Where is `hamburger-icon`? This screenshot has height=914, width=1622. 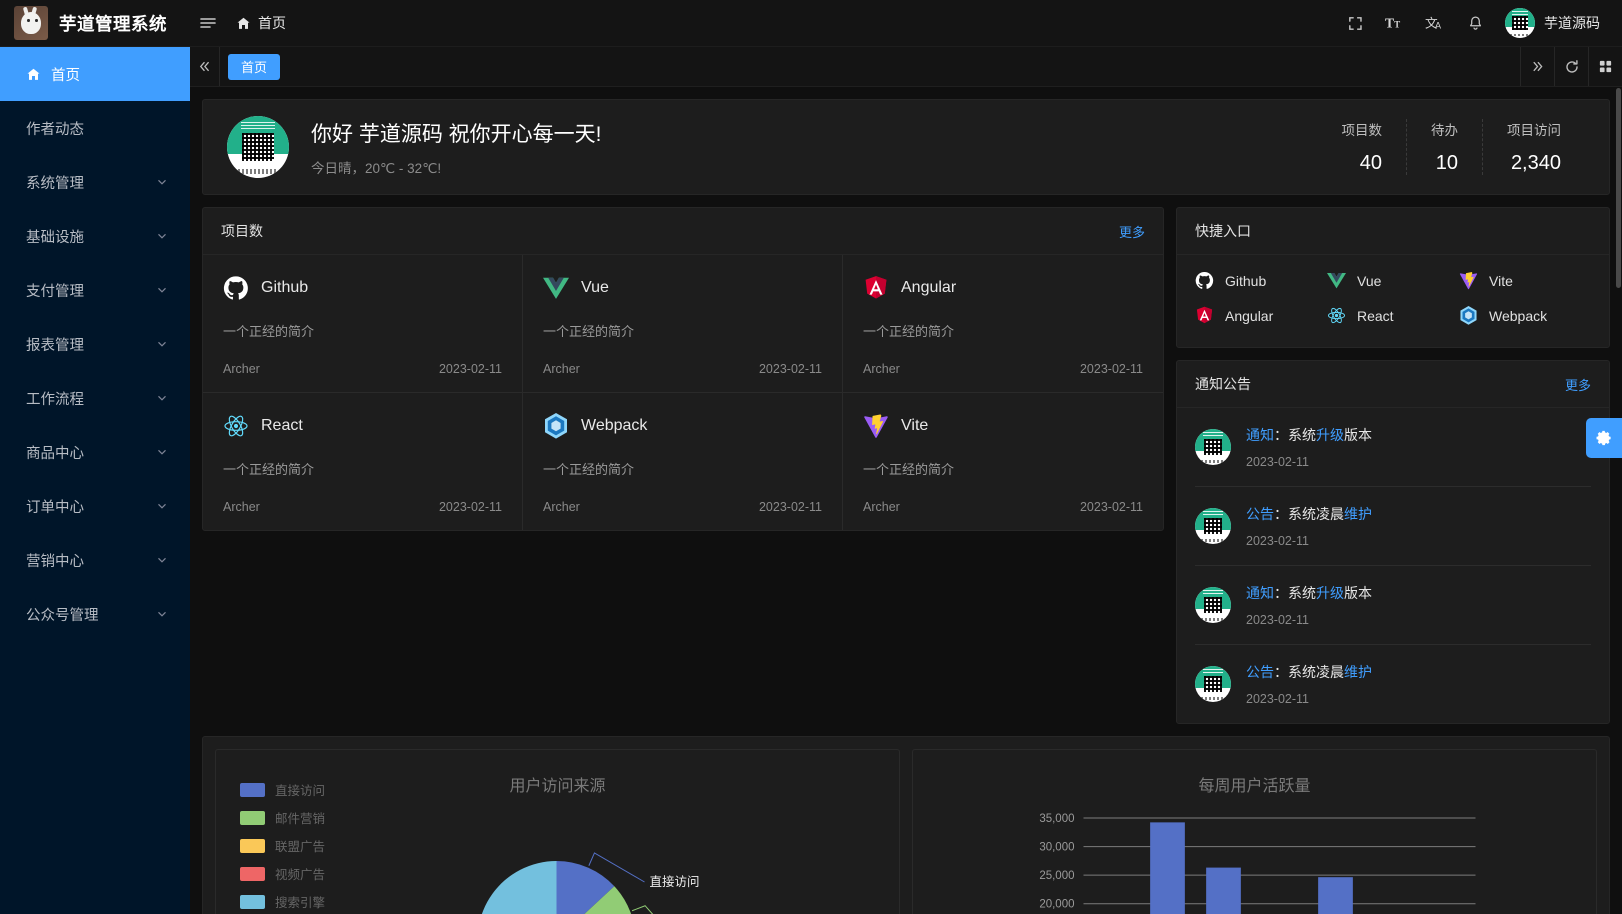 hamburger-icon is located at coordinates (208, 23).